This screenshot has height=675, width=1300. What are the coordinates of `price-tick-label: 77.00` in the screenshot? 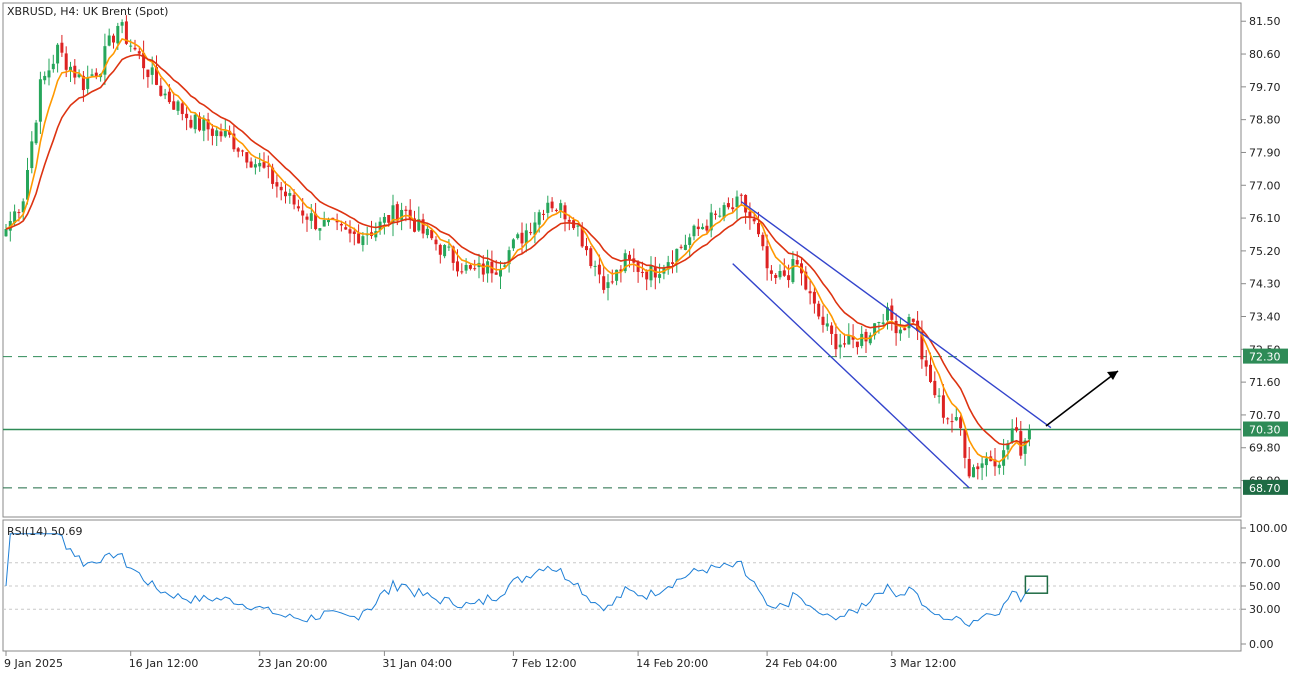 It's located at (1265, 185).